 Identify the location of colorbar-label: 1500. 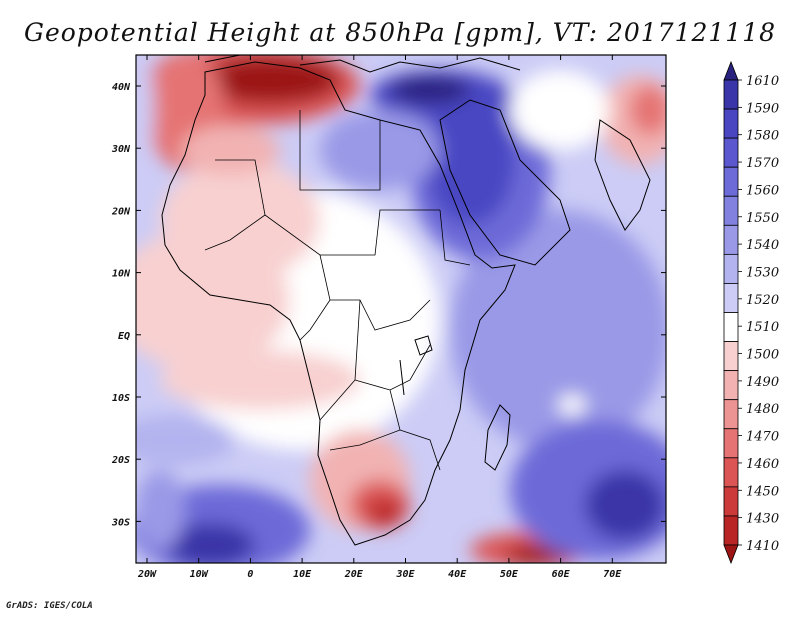
(762, 355).